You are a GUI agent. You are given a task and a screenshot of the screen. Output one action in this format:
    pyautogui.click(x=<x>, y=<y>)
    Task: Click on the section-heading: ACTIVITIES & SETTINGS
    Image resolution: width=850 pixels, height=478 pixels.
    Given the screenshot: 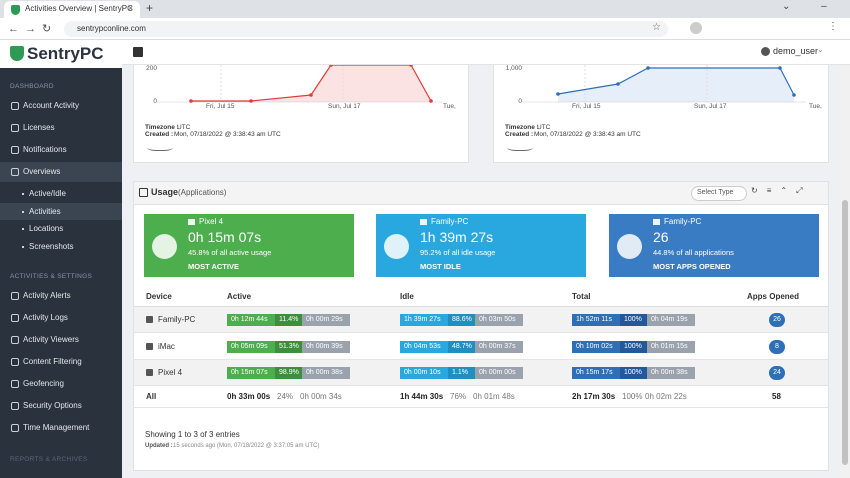 What is the action you would take?
    pyautogui.click(x=51, y=276)
    